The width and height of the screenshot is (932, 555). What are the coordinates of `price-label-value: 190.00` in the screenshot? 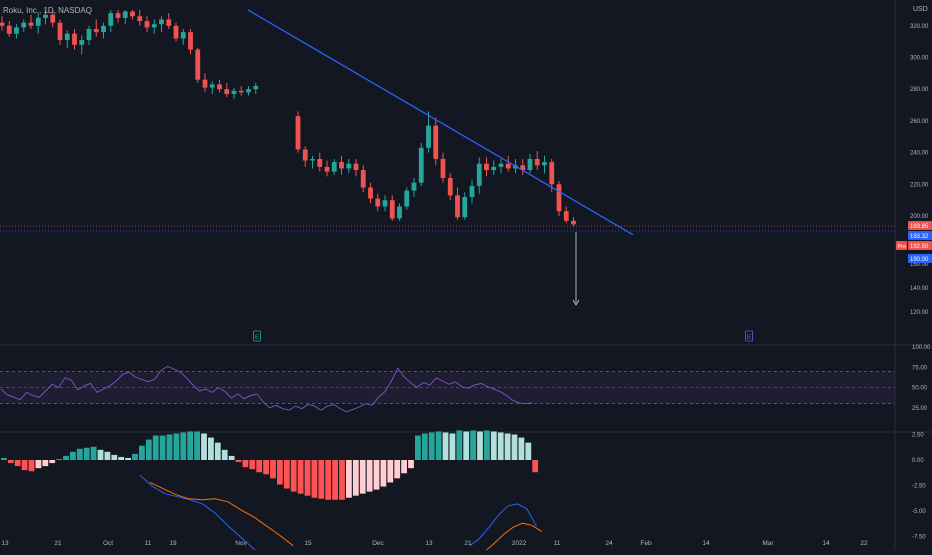 It's located at (919, 260).